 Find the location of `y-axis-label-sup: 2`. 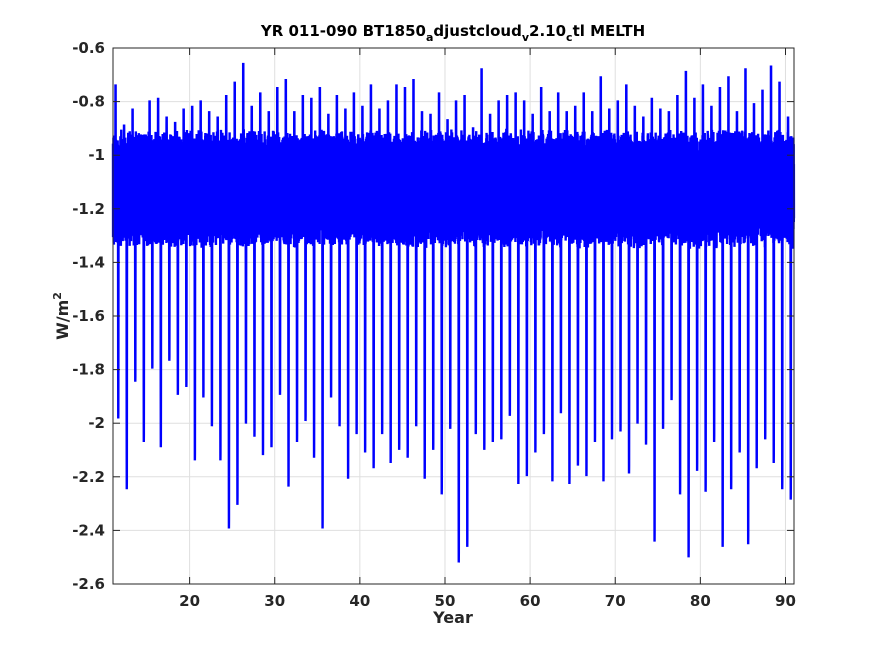

y-axis-label-sup: 2 is located at coordinates (57, 296).